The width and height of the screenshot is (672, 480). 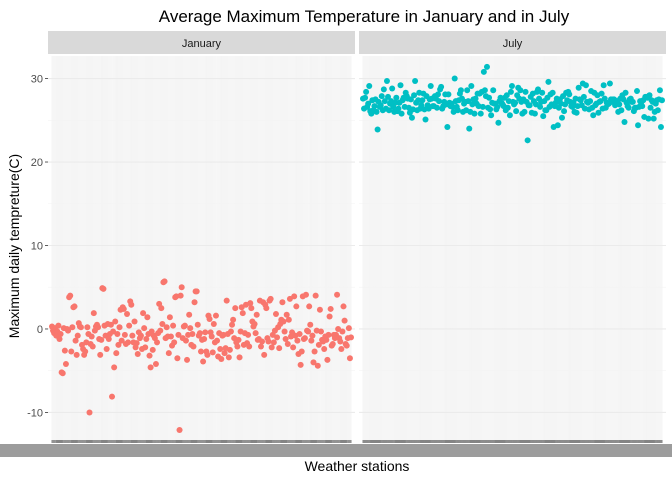 I want to click on strip-july, so click(x=512, y=42).